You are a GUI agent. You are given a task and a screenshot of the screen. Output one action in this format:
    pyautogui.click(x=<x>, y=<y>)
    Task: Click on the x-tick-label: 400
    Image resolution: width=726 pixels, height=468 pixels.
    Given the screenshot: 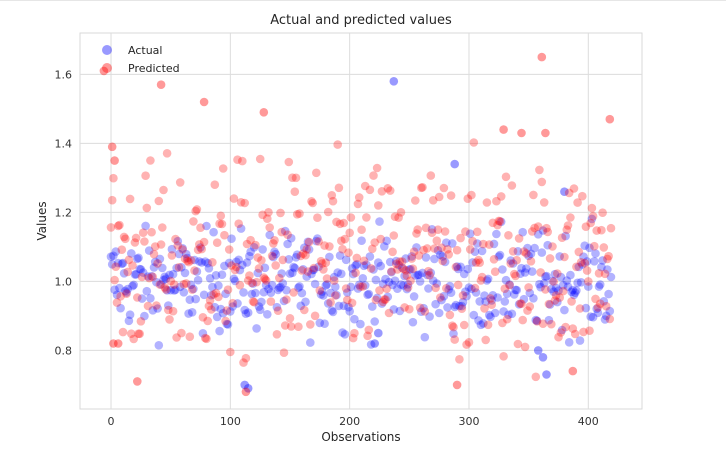 What is the action you would take?
    pyautogui.click(x=588, y=421)
    